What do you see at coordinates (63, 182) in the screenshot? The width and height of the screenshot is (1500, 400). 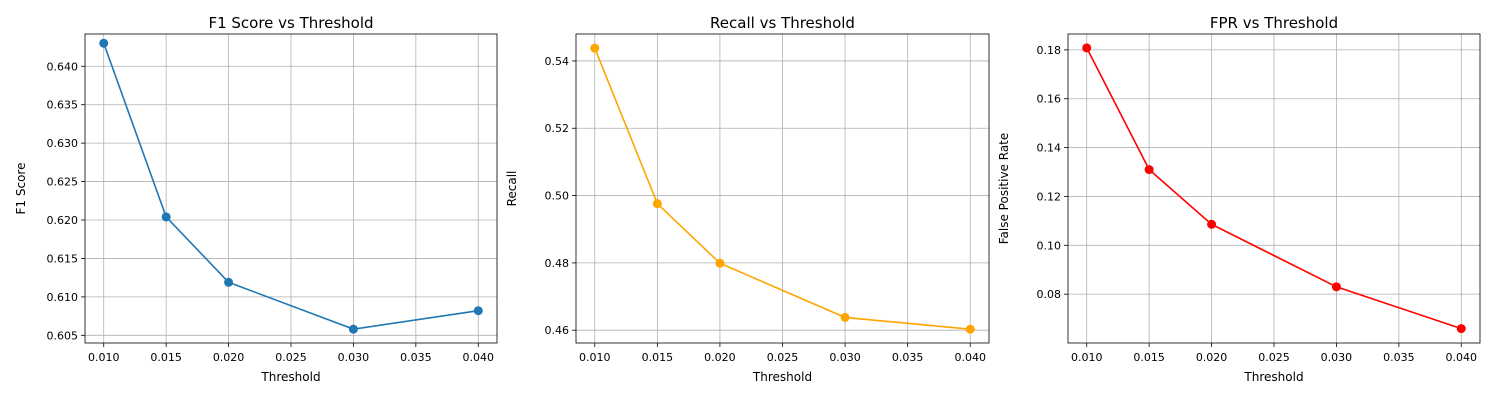 I see `y-tick-label: 0.625` at bounding box center [63, 182].